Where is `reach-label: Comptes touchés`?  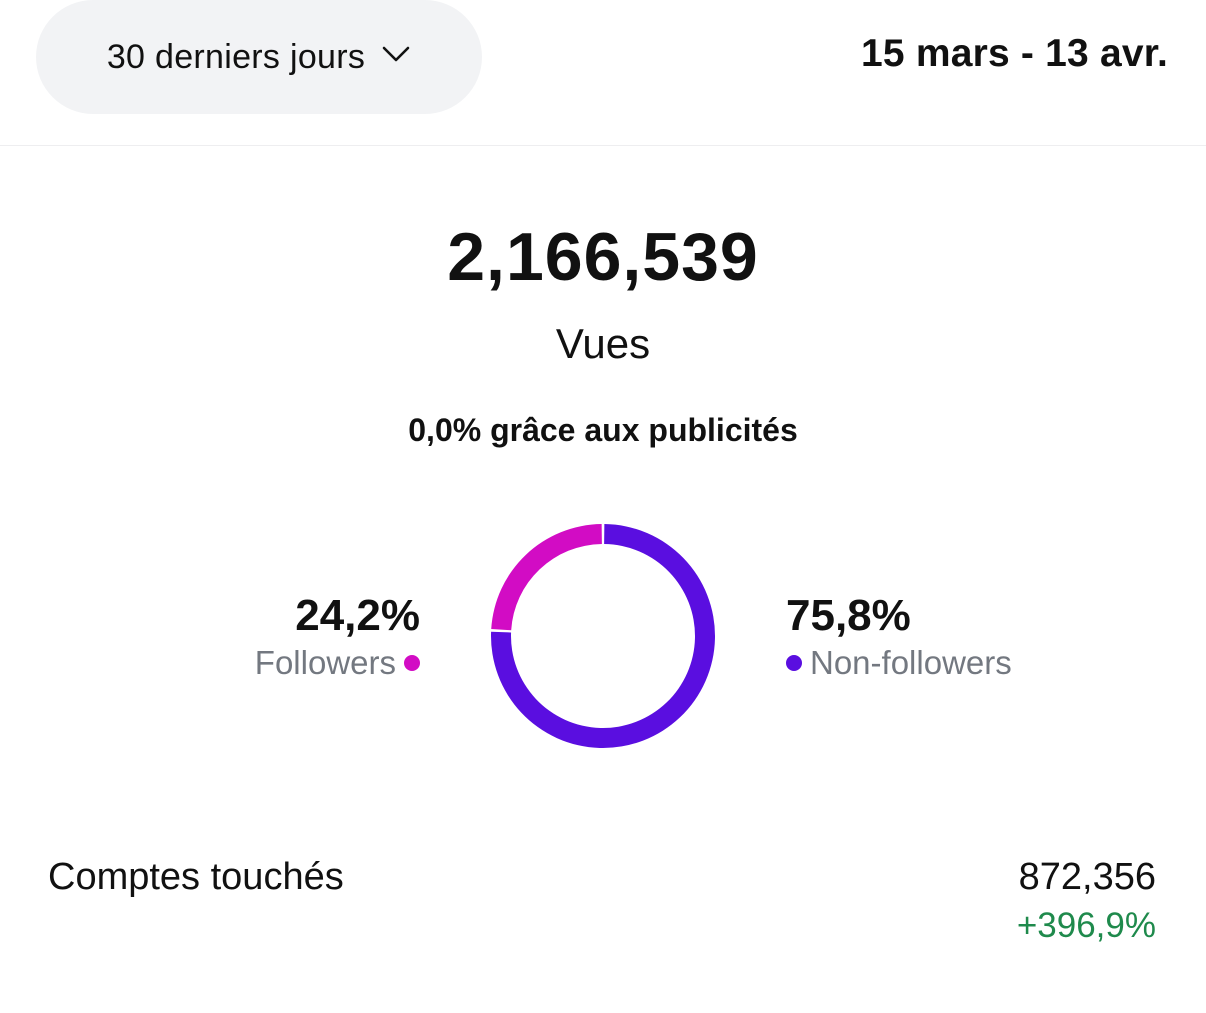
reach-label: Comptes touchés is located at coordinates (196, 877).